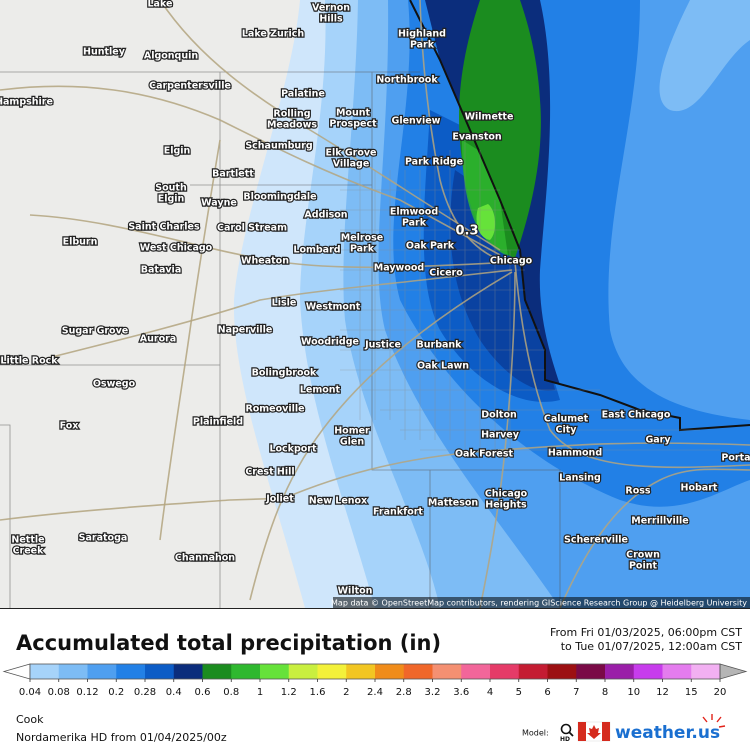  I want to click on place-label: Lockport, so click(293, 449).